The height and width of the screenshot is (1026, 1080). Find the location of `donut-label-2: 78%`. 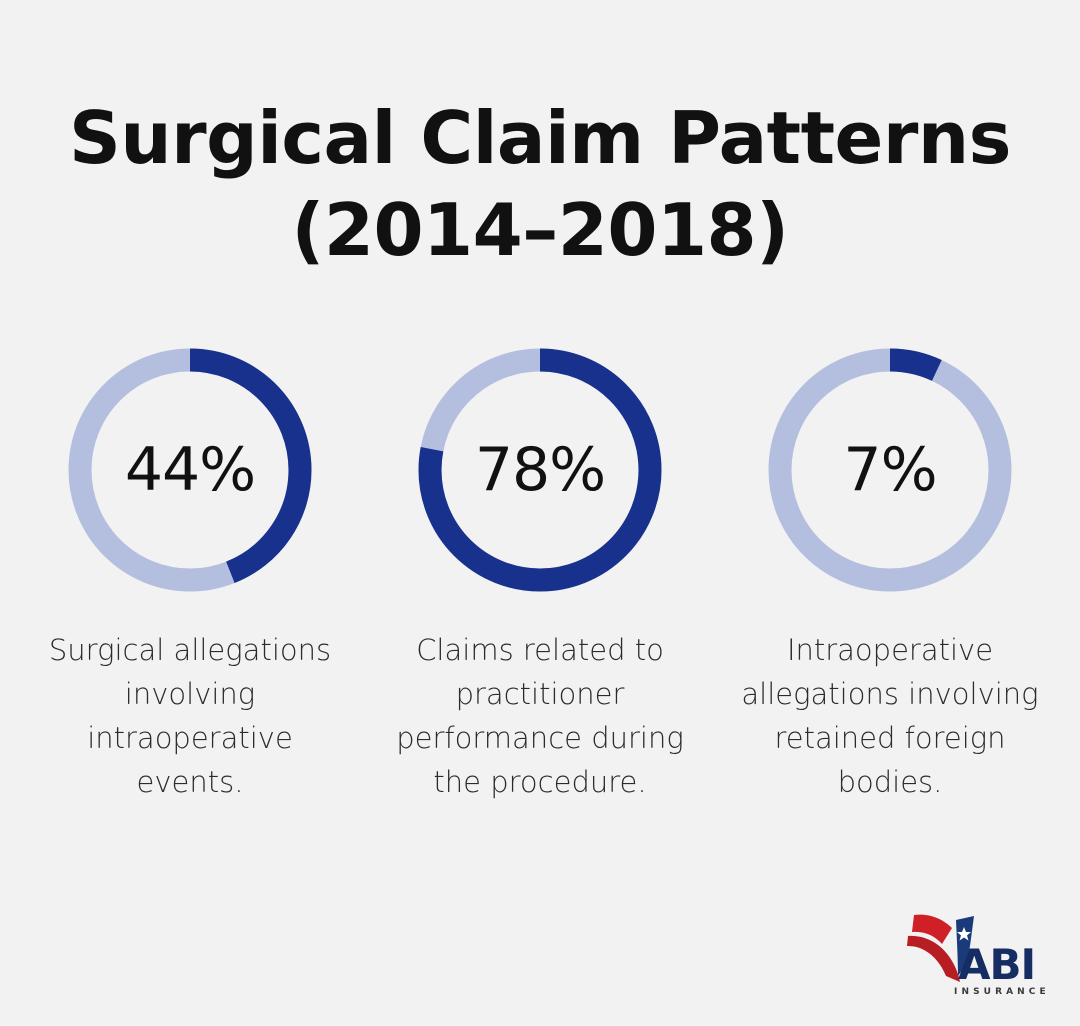

donut-label-2: 78% is located at coordinates (540, 470).